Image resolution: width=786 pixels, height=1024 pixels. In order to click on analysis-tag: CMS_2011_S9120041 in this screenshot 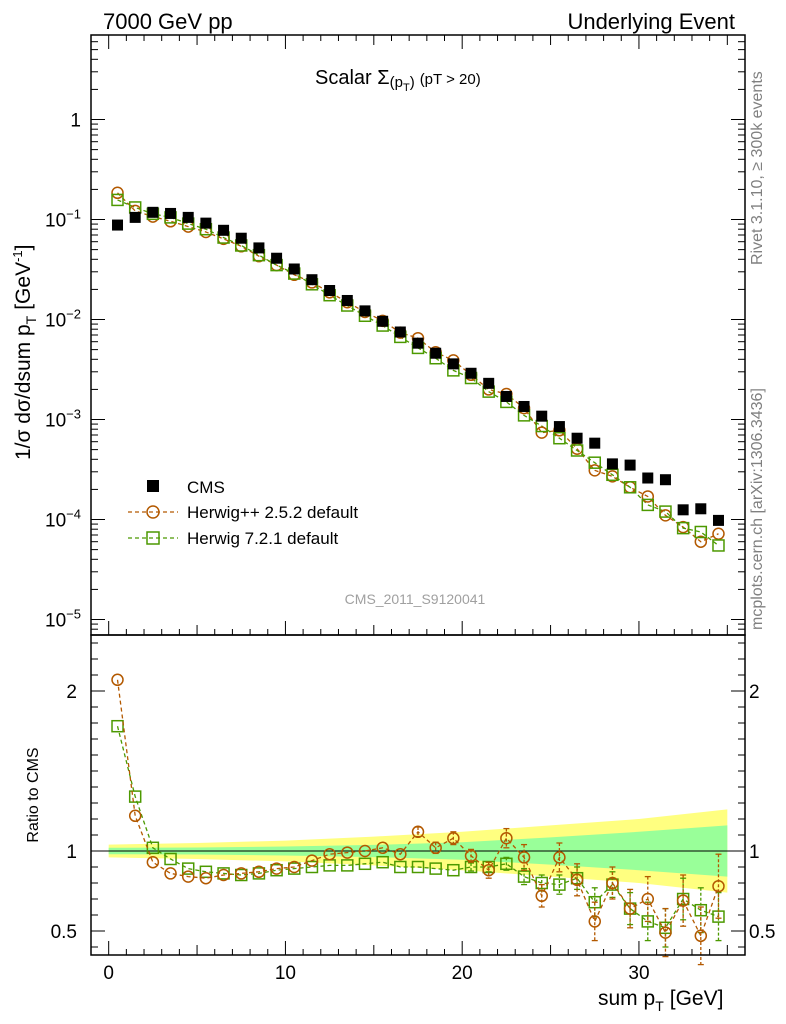, I will do `click(415, 599)`.